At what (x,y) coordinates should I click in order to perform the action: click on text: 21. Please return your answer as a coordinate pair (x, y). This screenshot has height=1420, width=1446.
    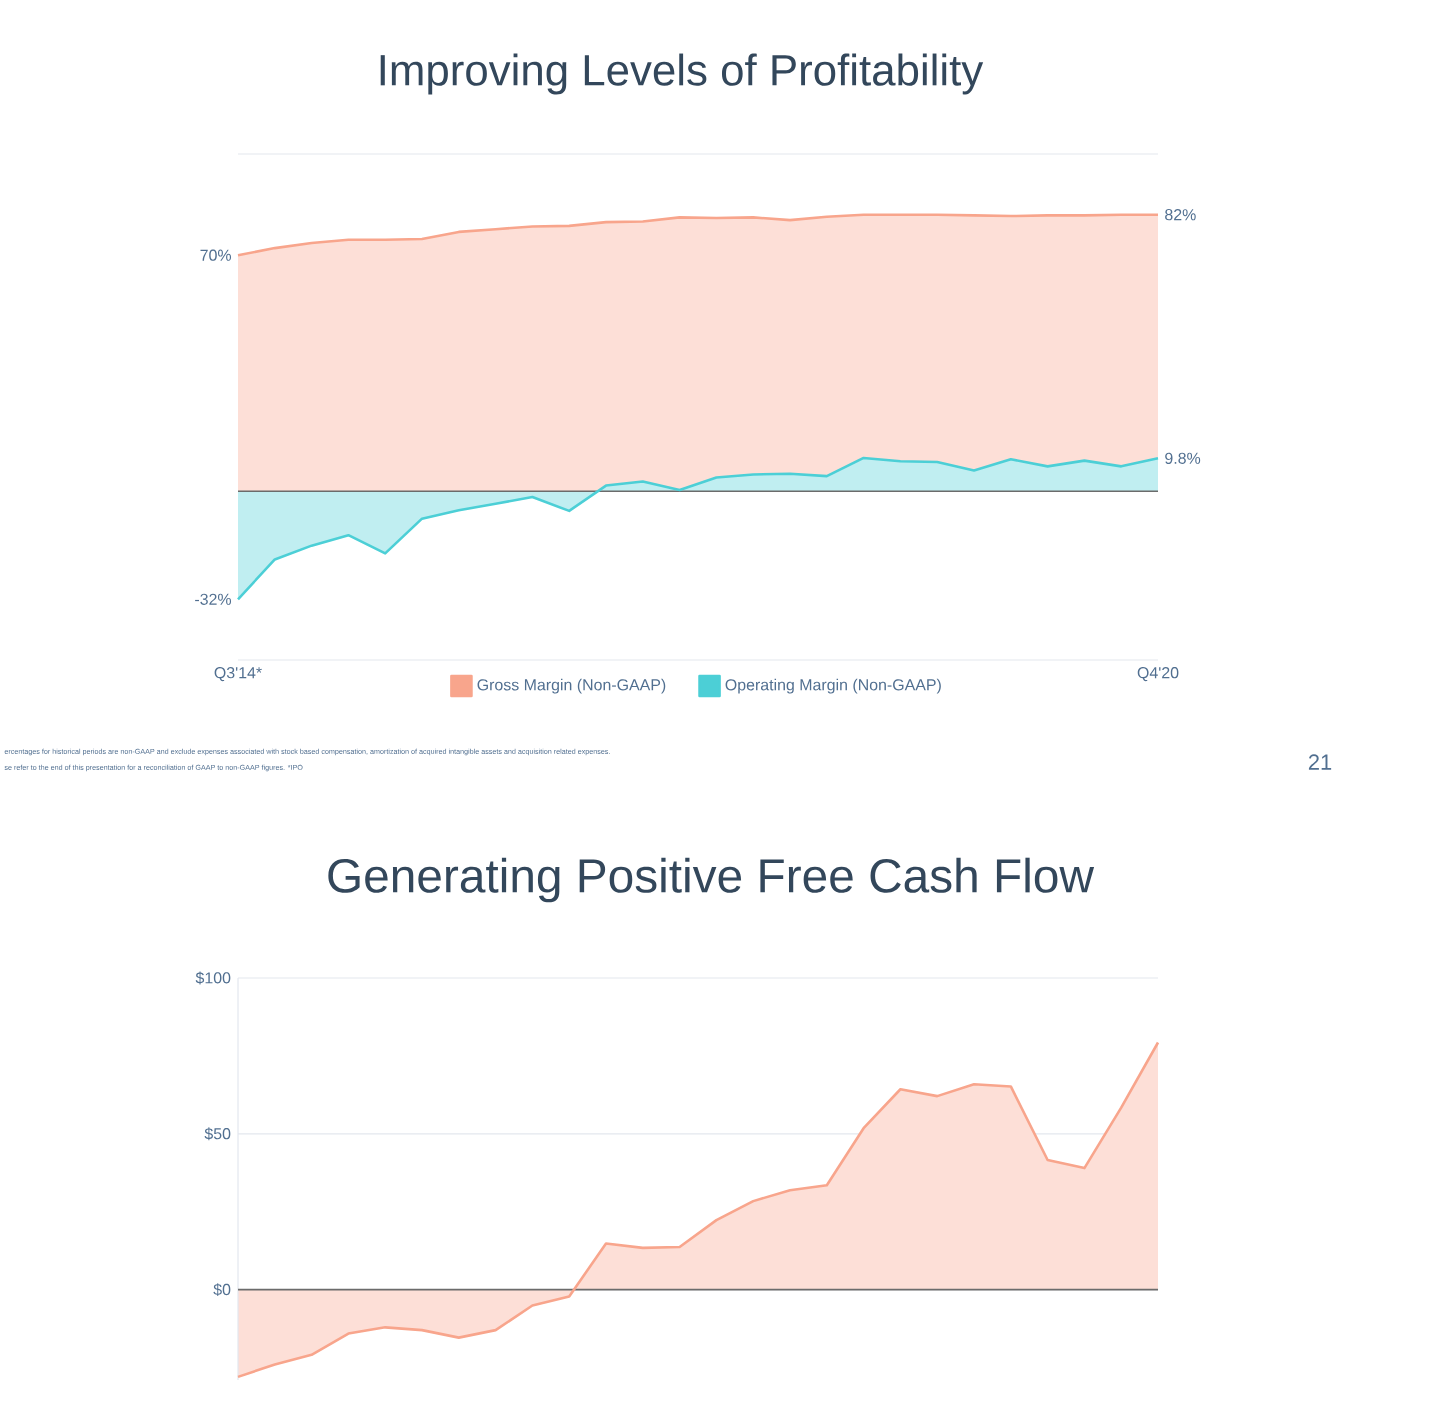
    Looking at the image, I should click on (1320, 762).